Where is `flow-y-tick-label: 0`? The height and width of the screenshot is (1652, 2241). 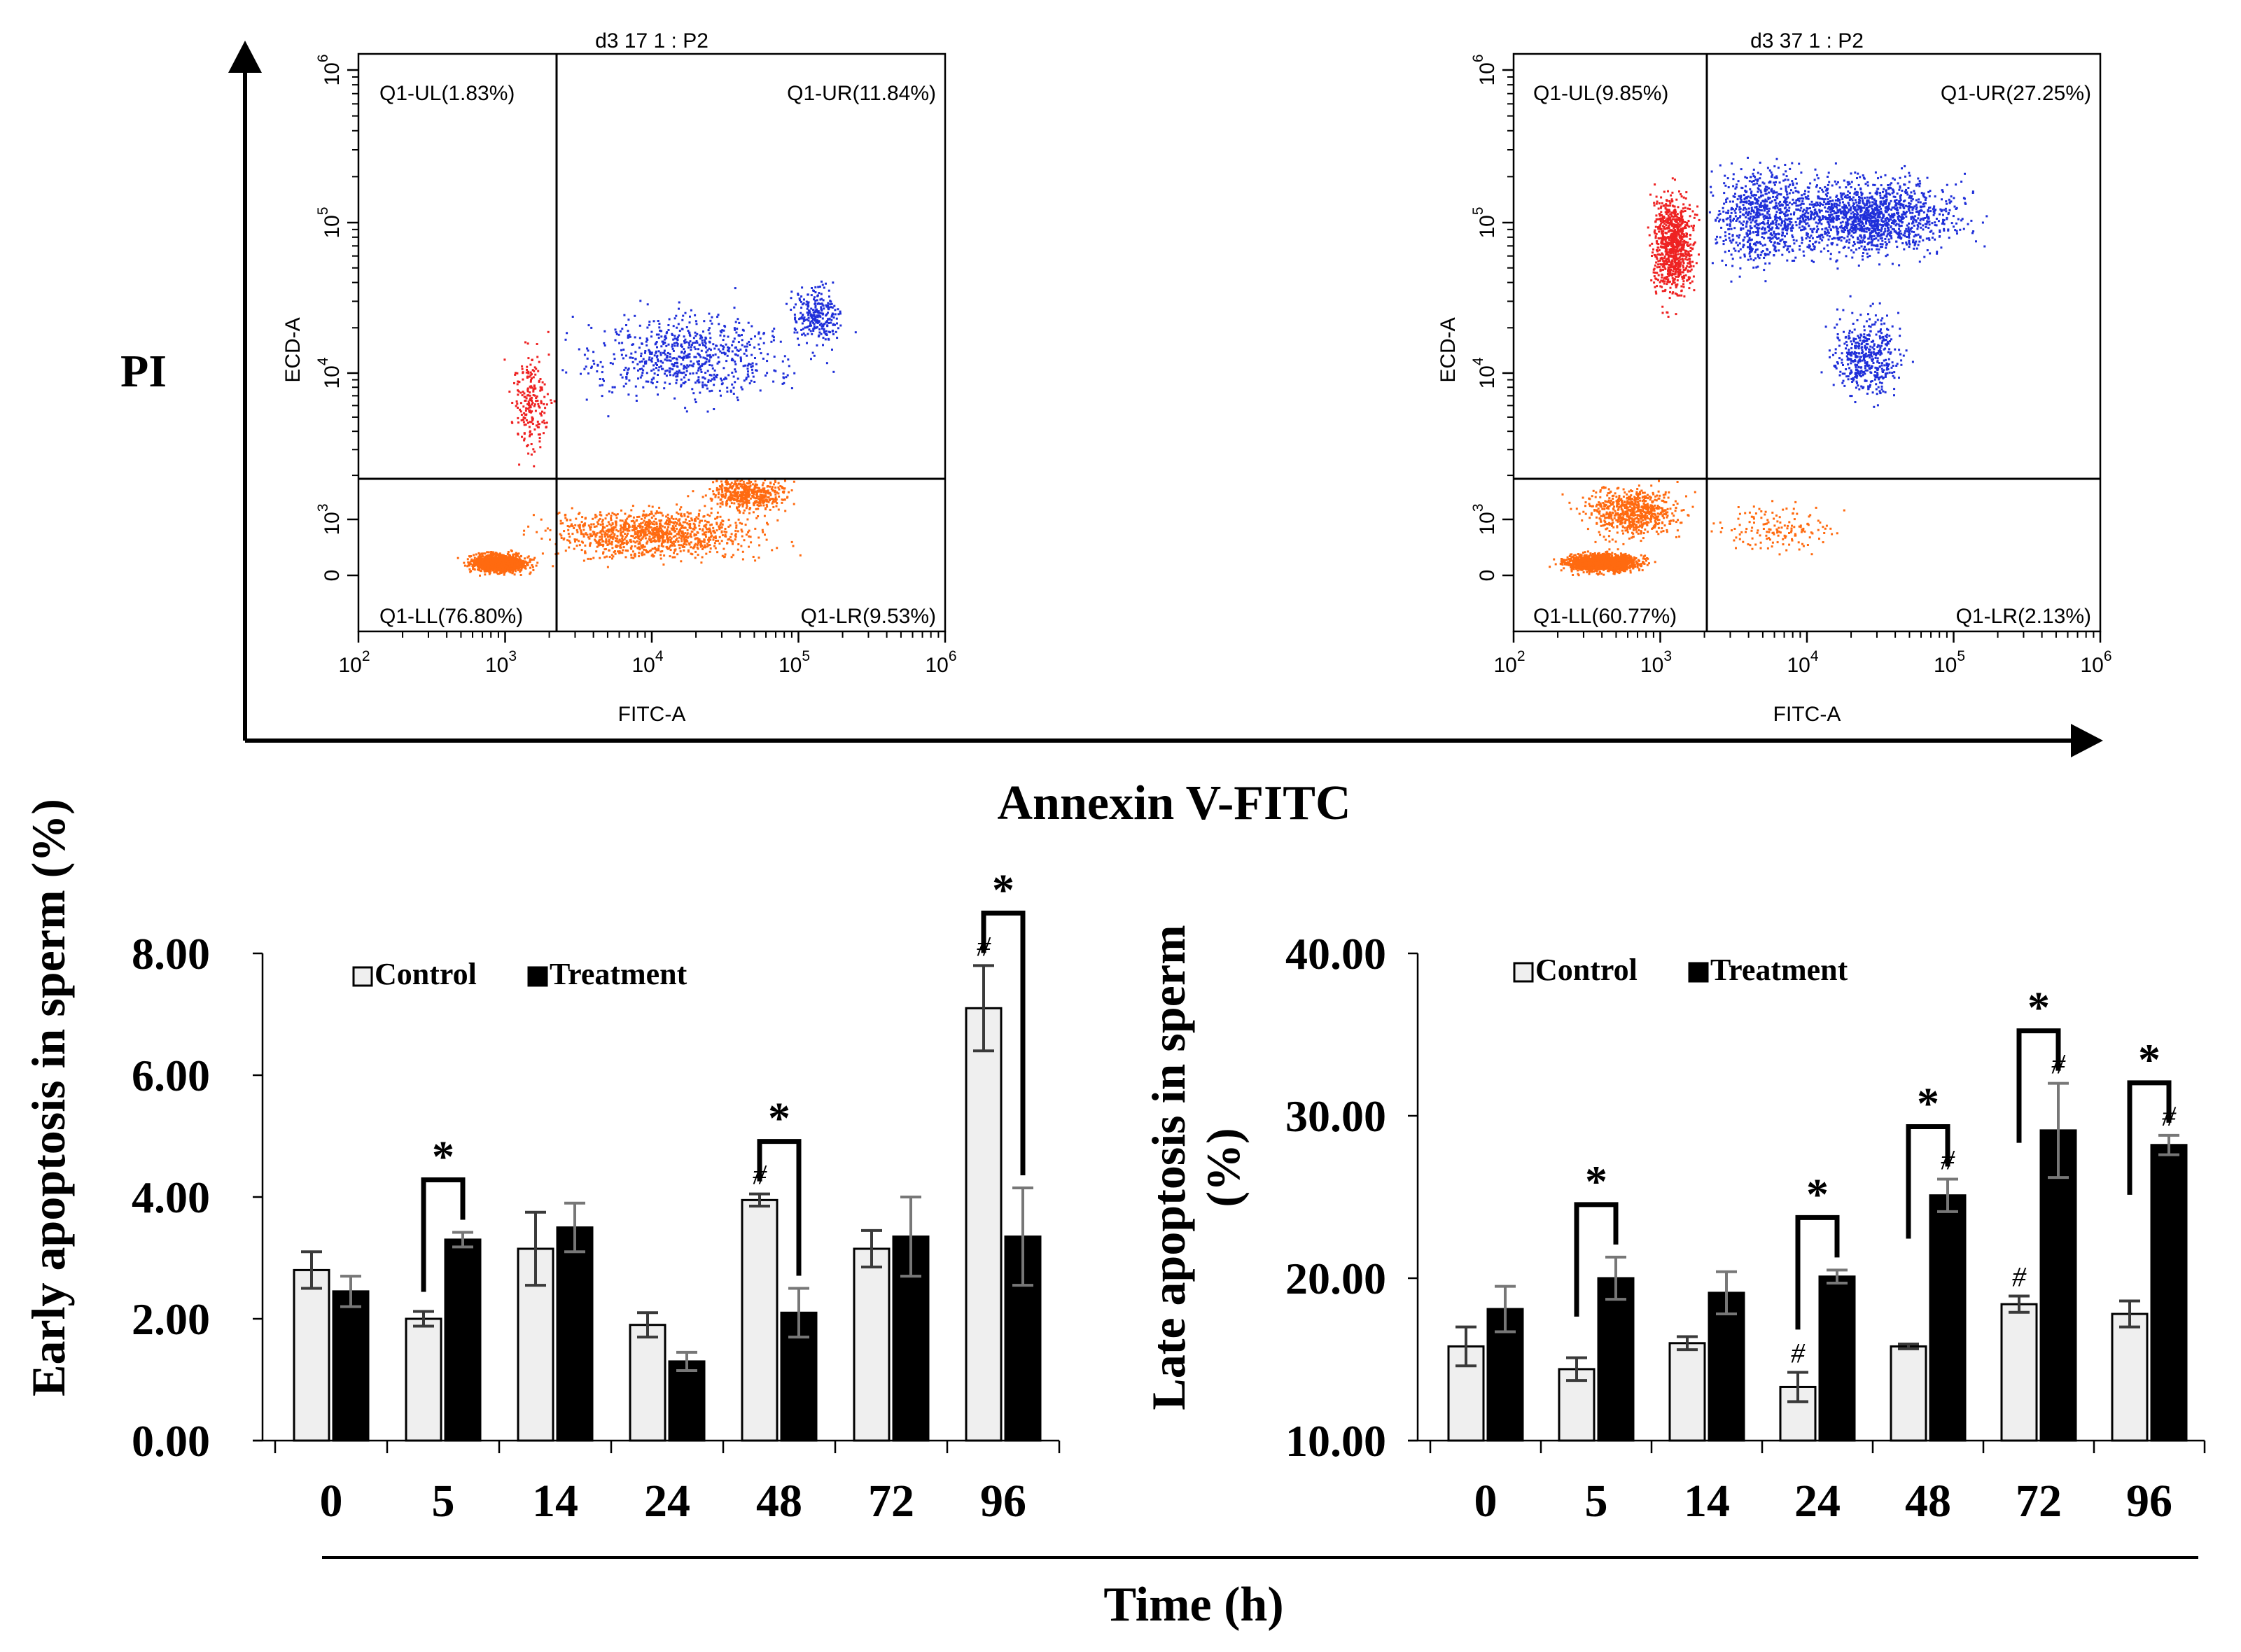 flow-y-tick-label: 0 is located at coordinates (332, 576).